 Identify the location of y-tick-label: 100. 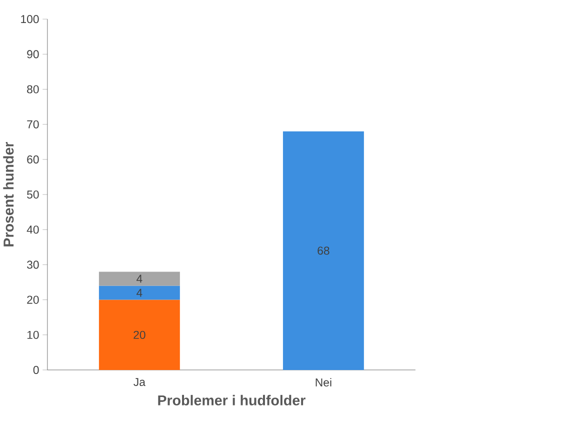
(30, 19).